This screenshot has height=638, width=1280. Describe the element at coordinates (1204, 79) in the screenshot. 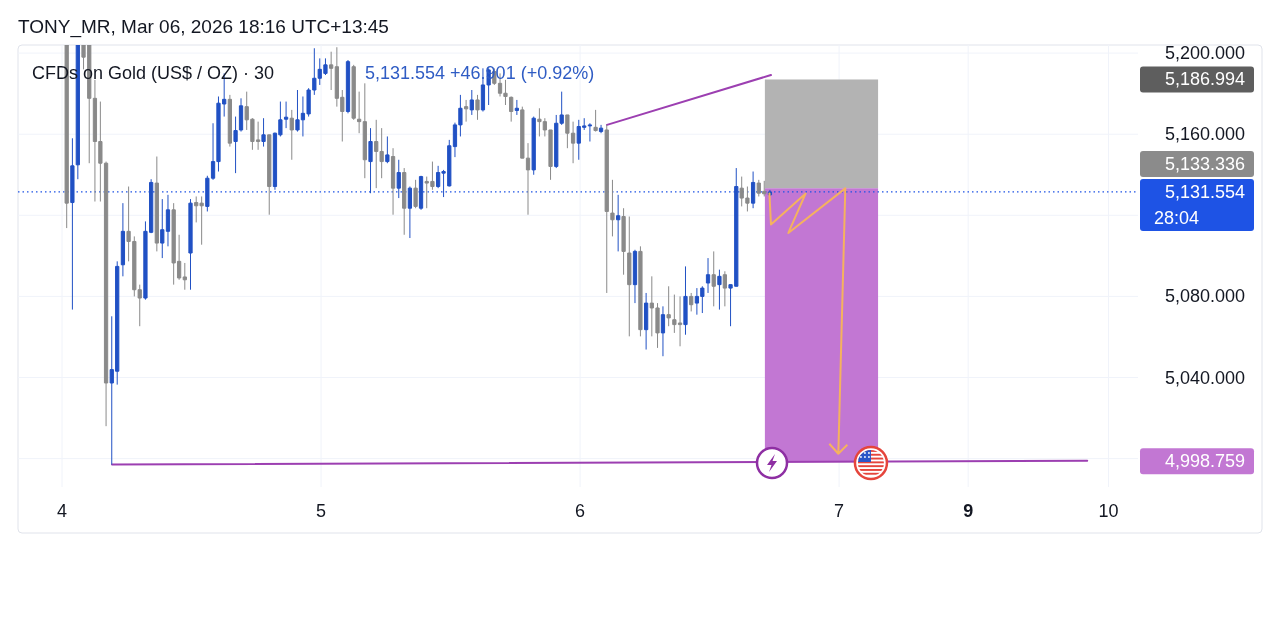

I see `text: 5,186.994` at that location.